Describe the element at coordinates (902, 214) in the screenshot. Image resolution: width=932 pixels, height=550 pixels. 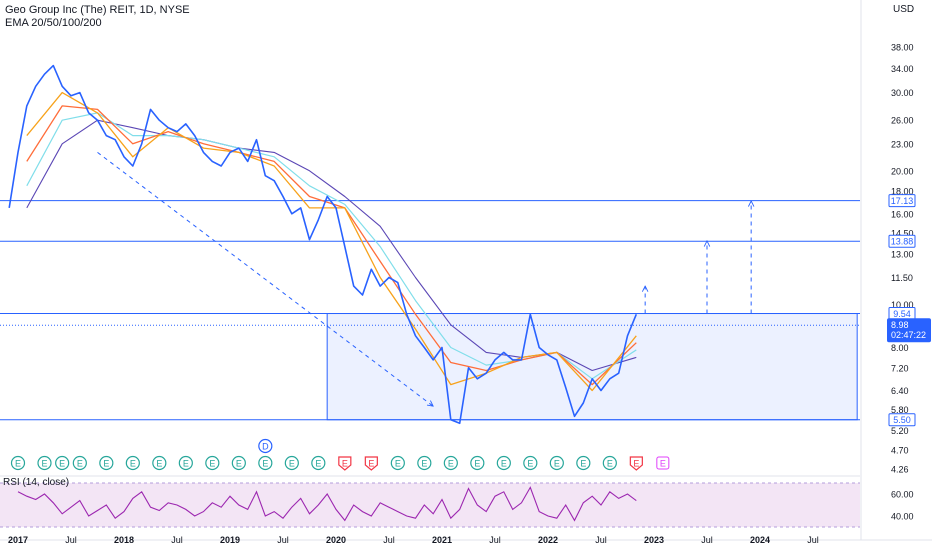
I see `price-tick: 16.00` at that location.